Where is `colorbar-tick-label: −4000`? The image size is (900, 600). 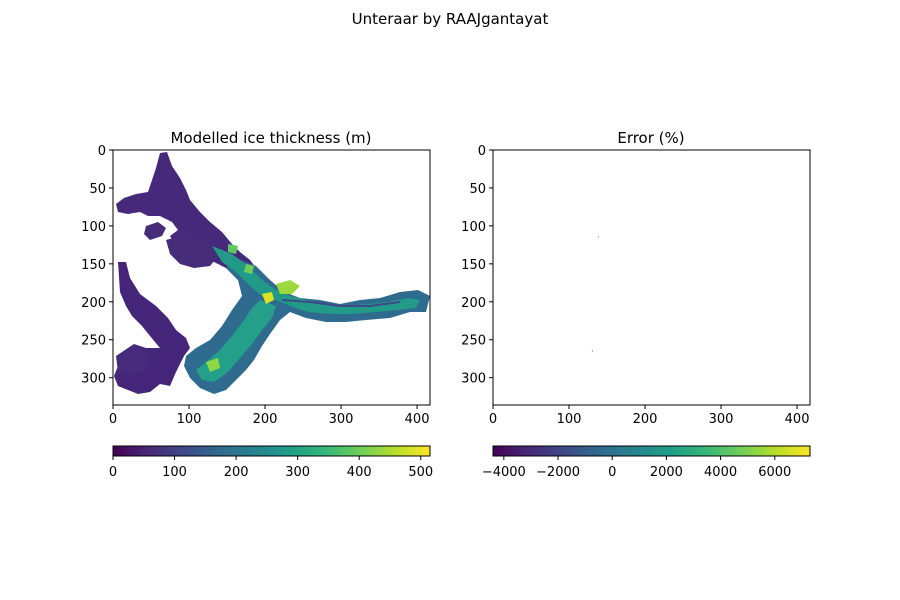 colorbar-tick-label: −4000 is located at coordinates (504, 472).